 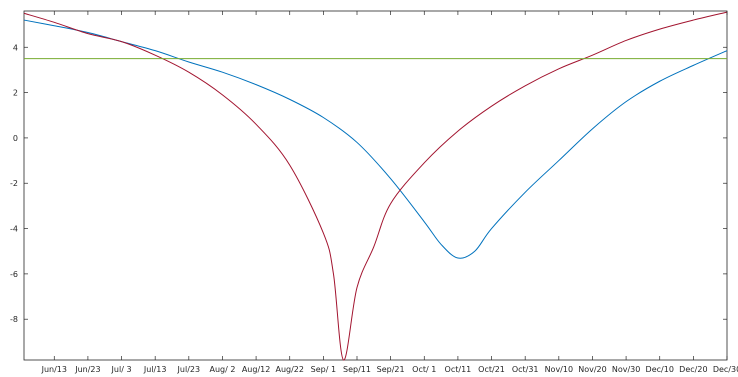 I want to click on x-tick-label: Aug/12, so click(x=256, y=369).